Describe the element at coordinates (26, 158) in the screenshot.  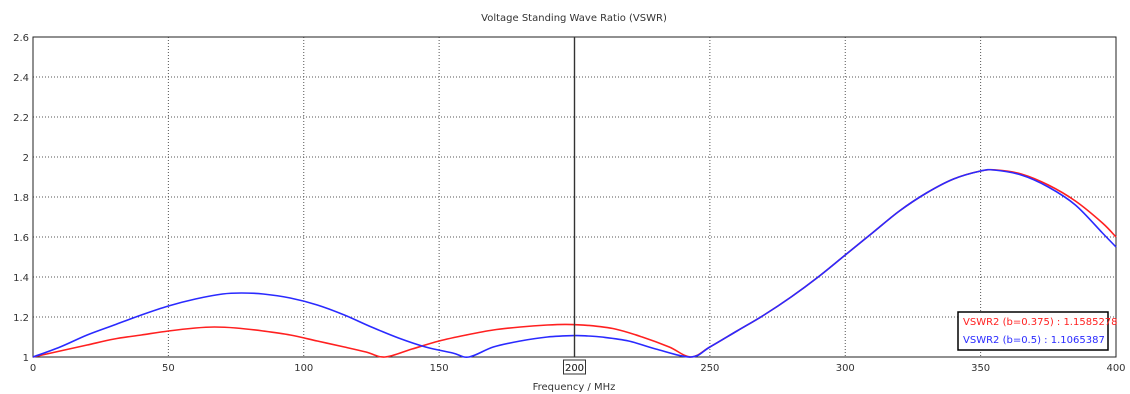
I see `y-tick-label: 2` at that location.